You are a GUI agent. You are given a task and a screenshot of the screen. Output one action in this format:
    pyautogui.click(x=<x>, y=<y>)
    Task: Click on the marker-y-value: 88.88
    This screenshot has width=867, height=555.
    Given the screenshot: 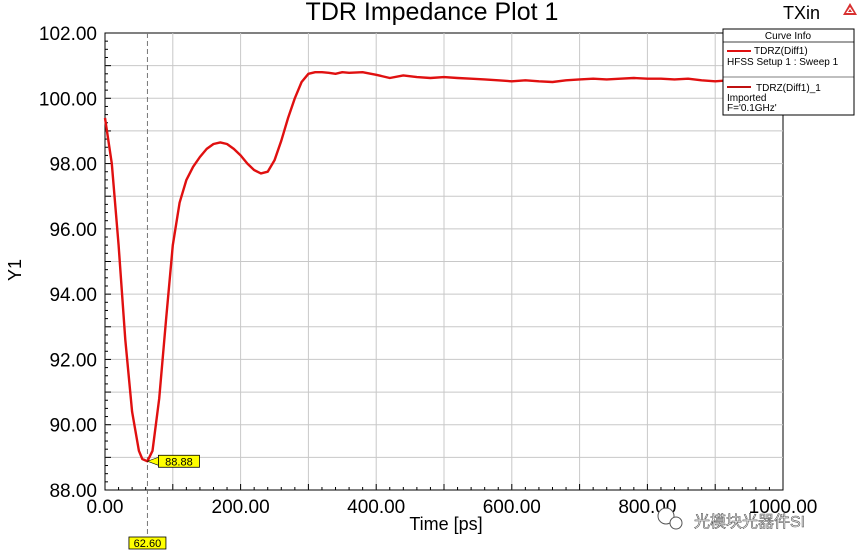 What is the action you would take?
    pyautogui.click(x=179, y=462)
    